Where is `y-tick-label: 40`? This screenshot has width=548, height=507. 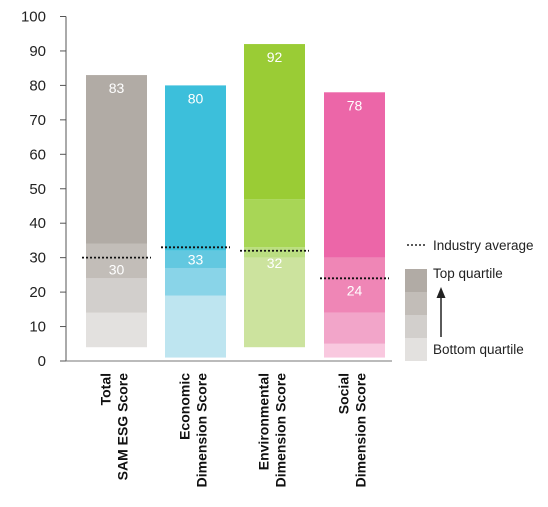
y-tick-label: 40 is located at coordinates (37, 223).